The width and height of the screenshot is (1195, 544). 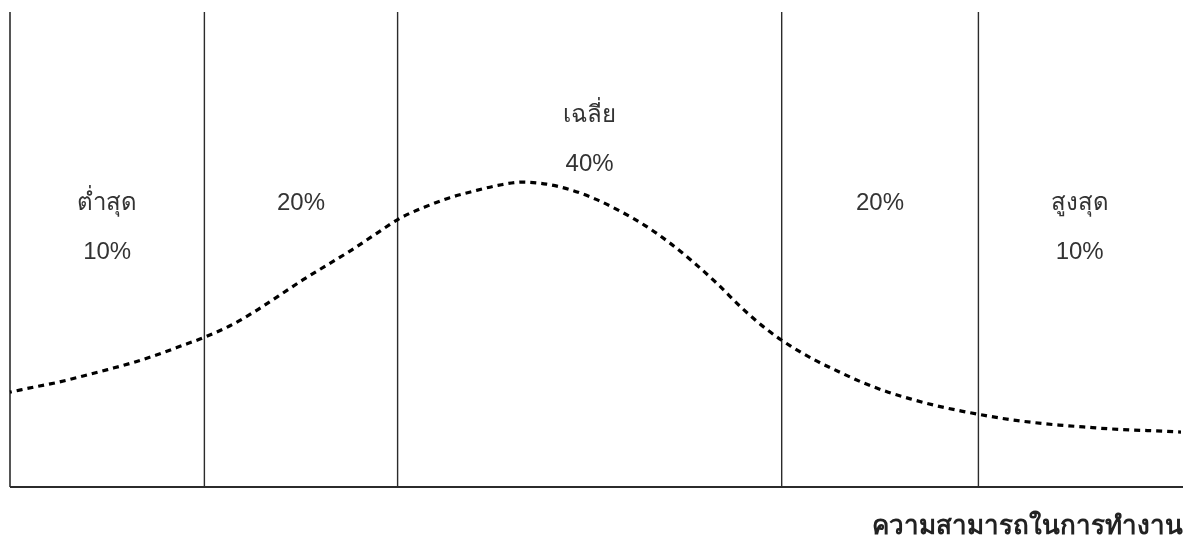 What do you see at coordinates (1027, 525) in the screenshot?
I see `x-axis-title: ความสามารถในการทำงาน` at bounding box center [1027, 525].